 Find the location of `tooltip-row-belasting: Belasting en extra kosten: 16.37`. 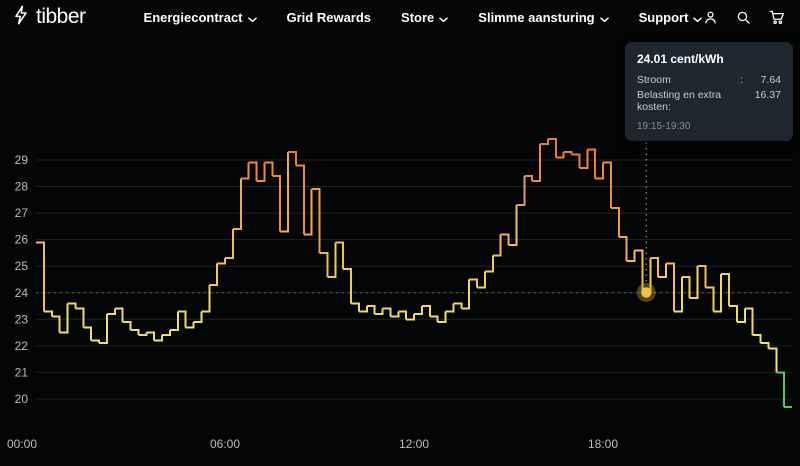

tooltip-row-belasting: Belasting en extra kosten: 16.37 is located at coordinates (709, 101).